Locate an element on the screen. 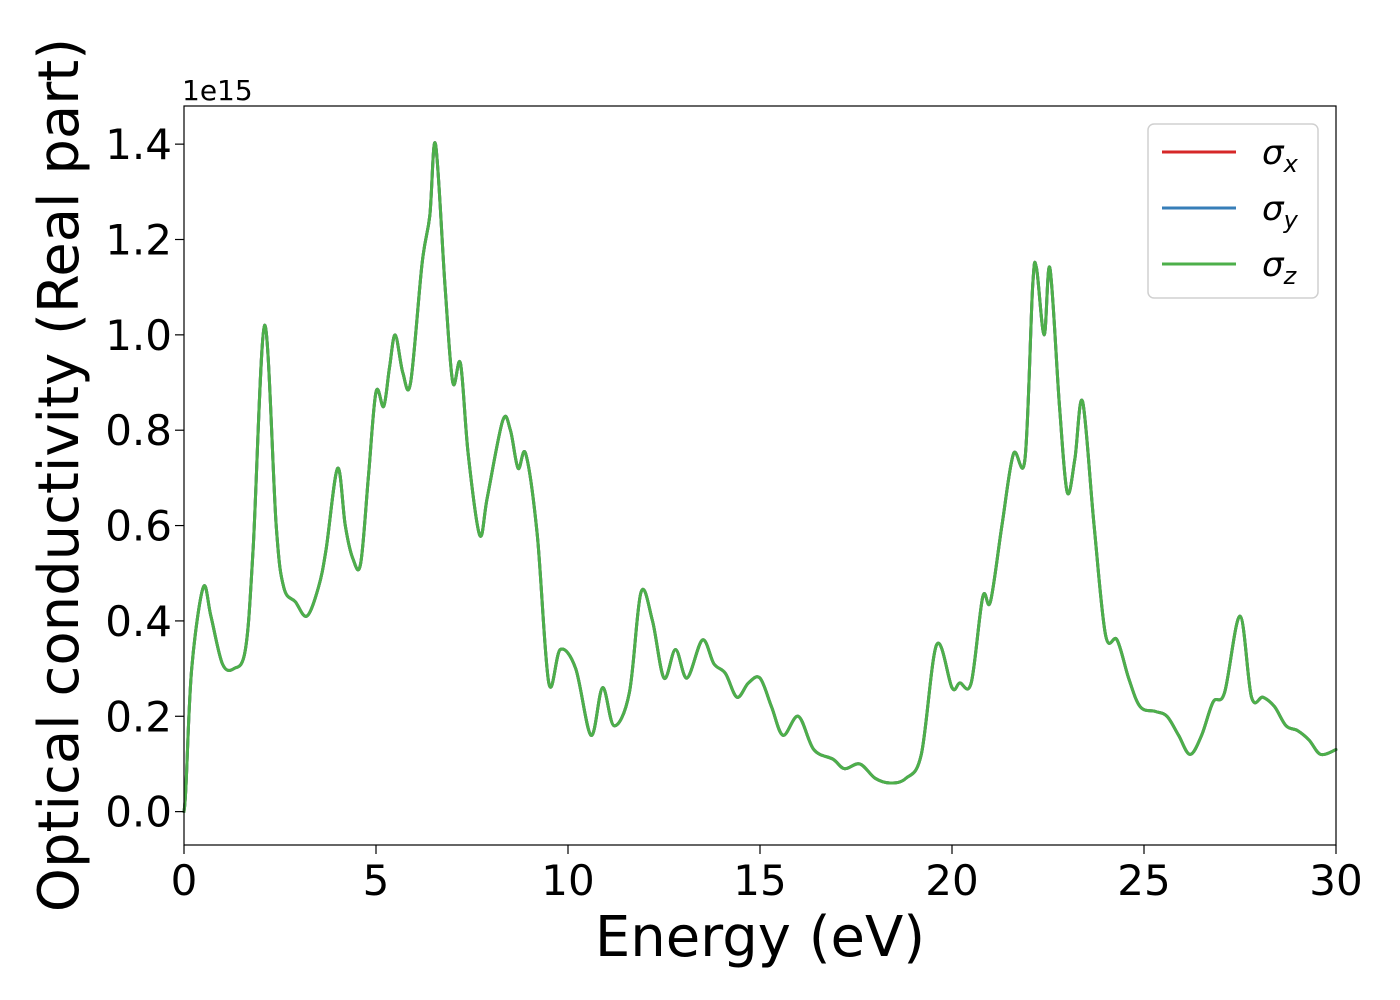  y-tick-label: 0.2 is located at coordinates (138, 716).